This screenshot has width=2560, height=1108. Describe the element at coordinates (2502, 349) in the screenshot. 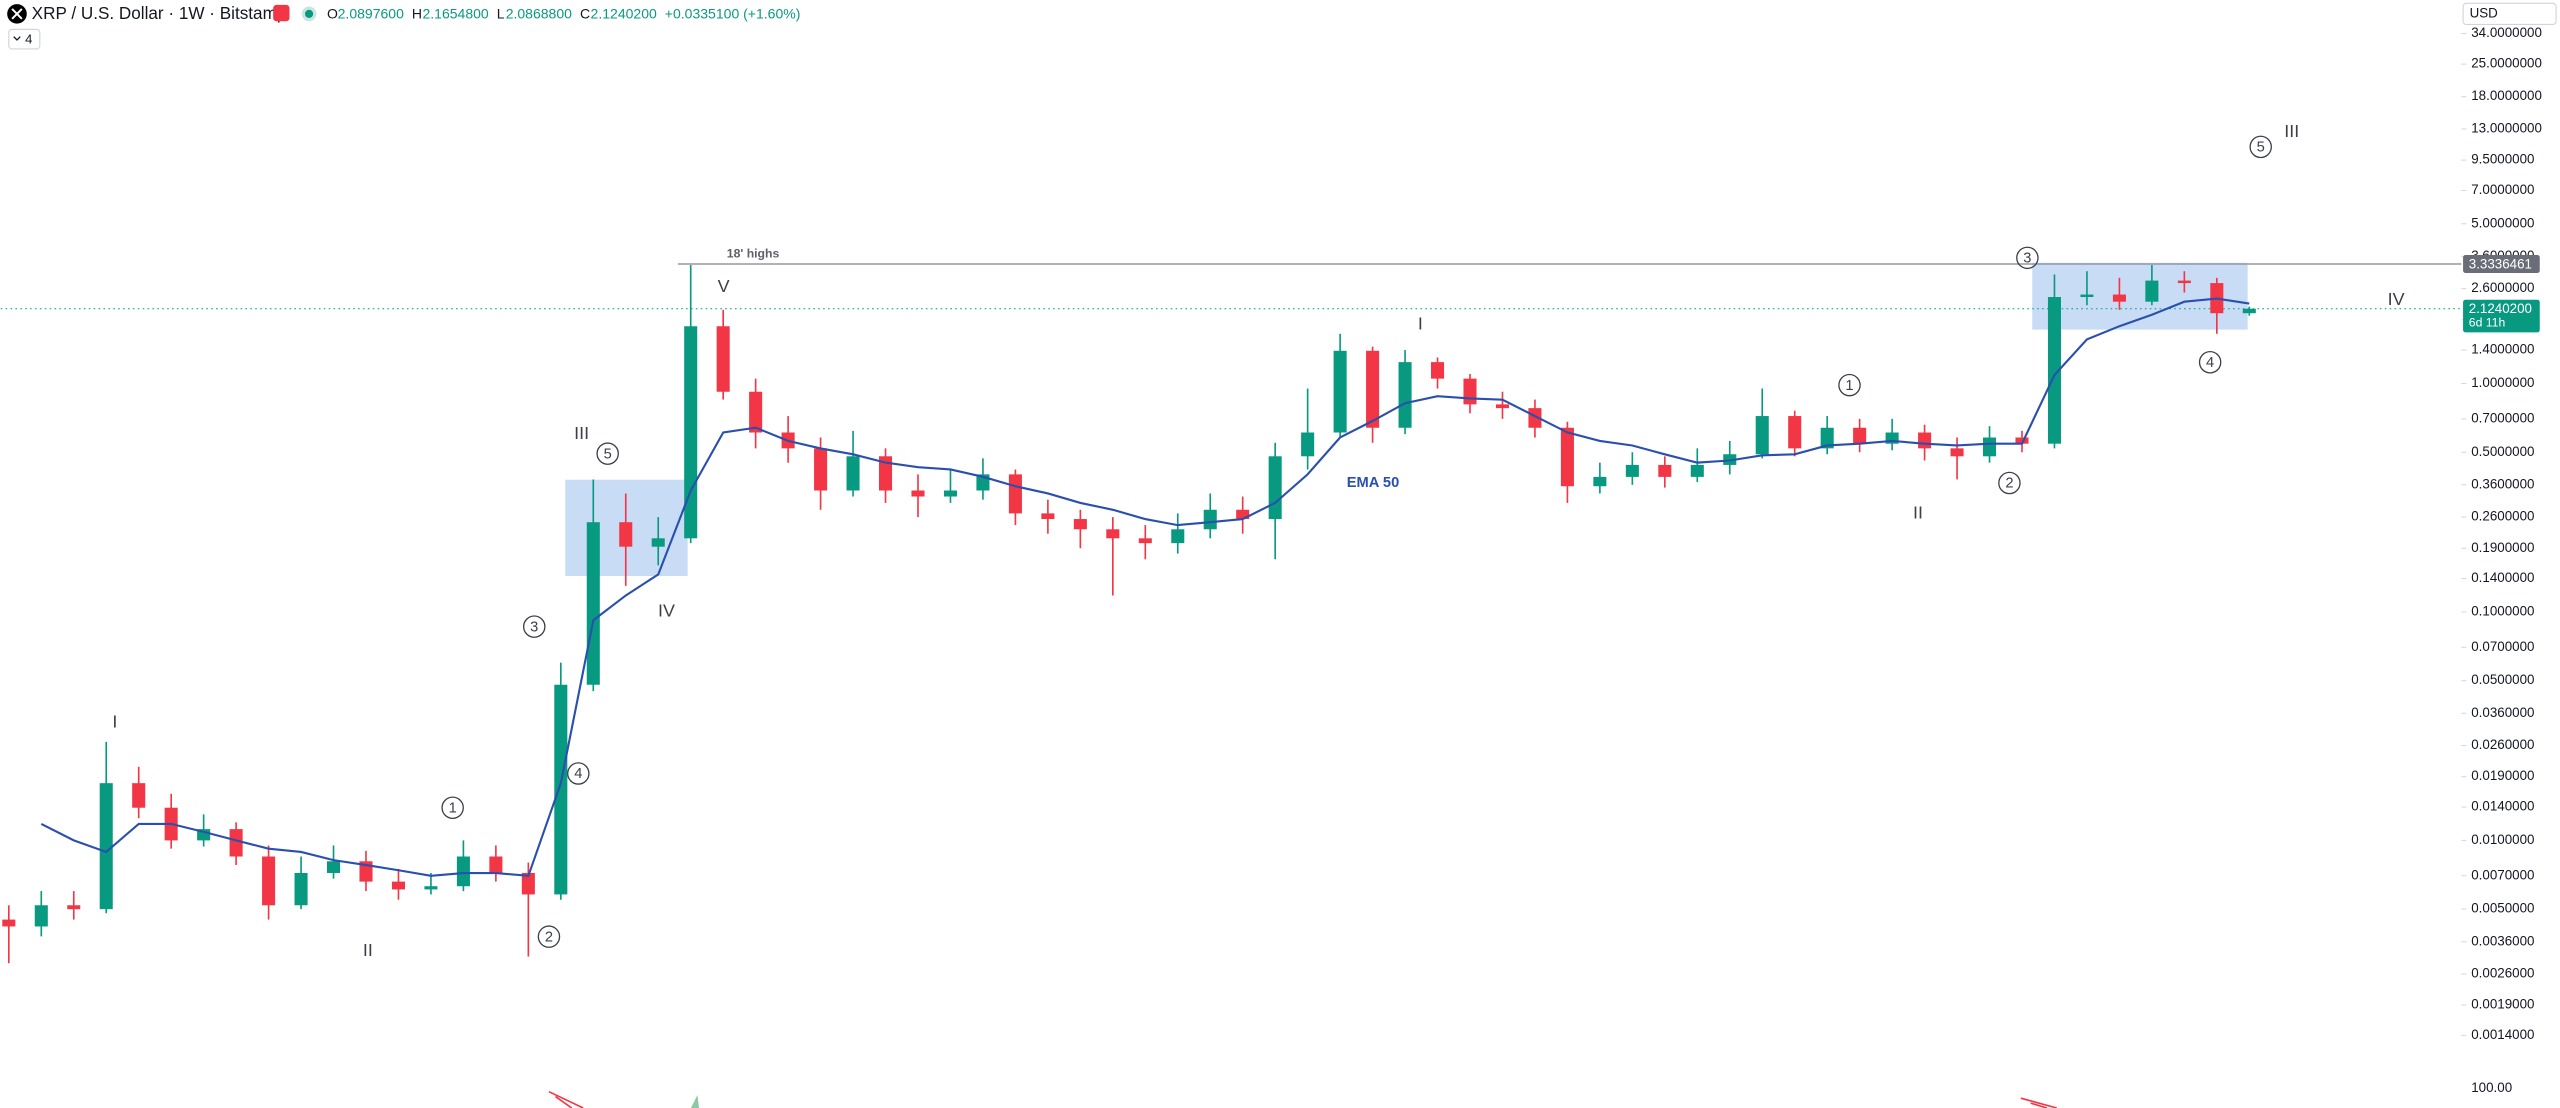

I see `y-tick-label: 1.4000000` at that location.